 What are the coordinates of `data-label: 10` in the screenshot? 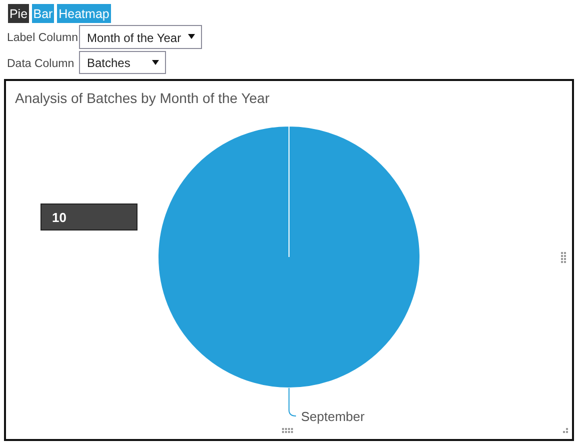 It's located at (59, 217).